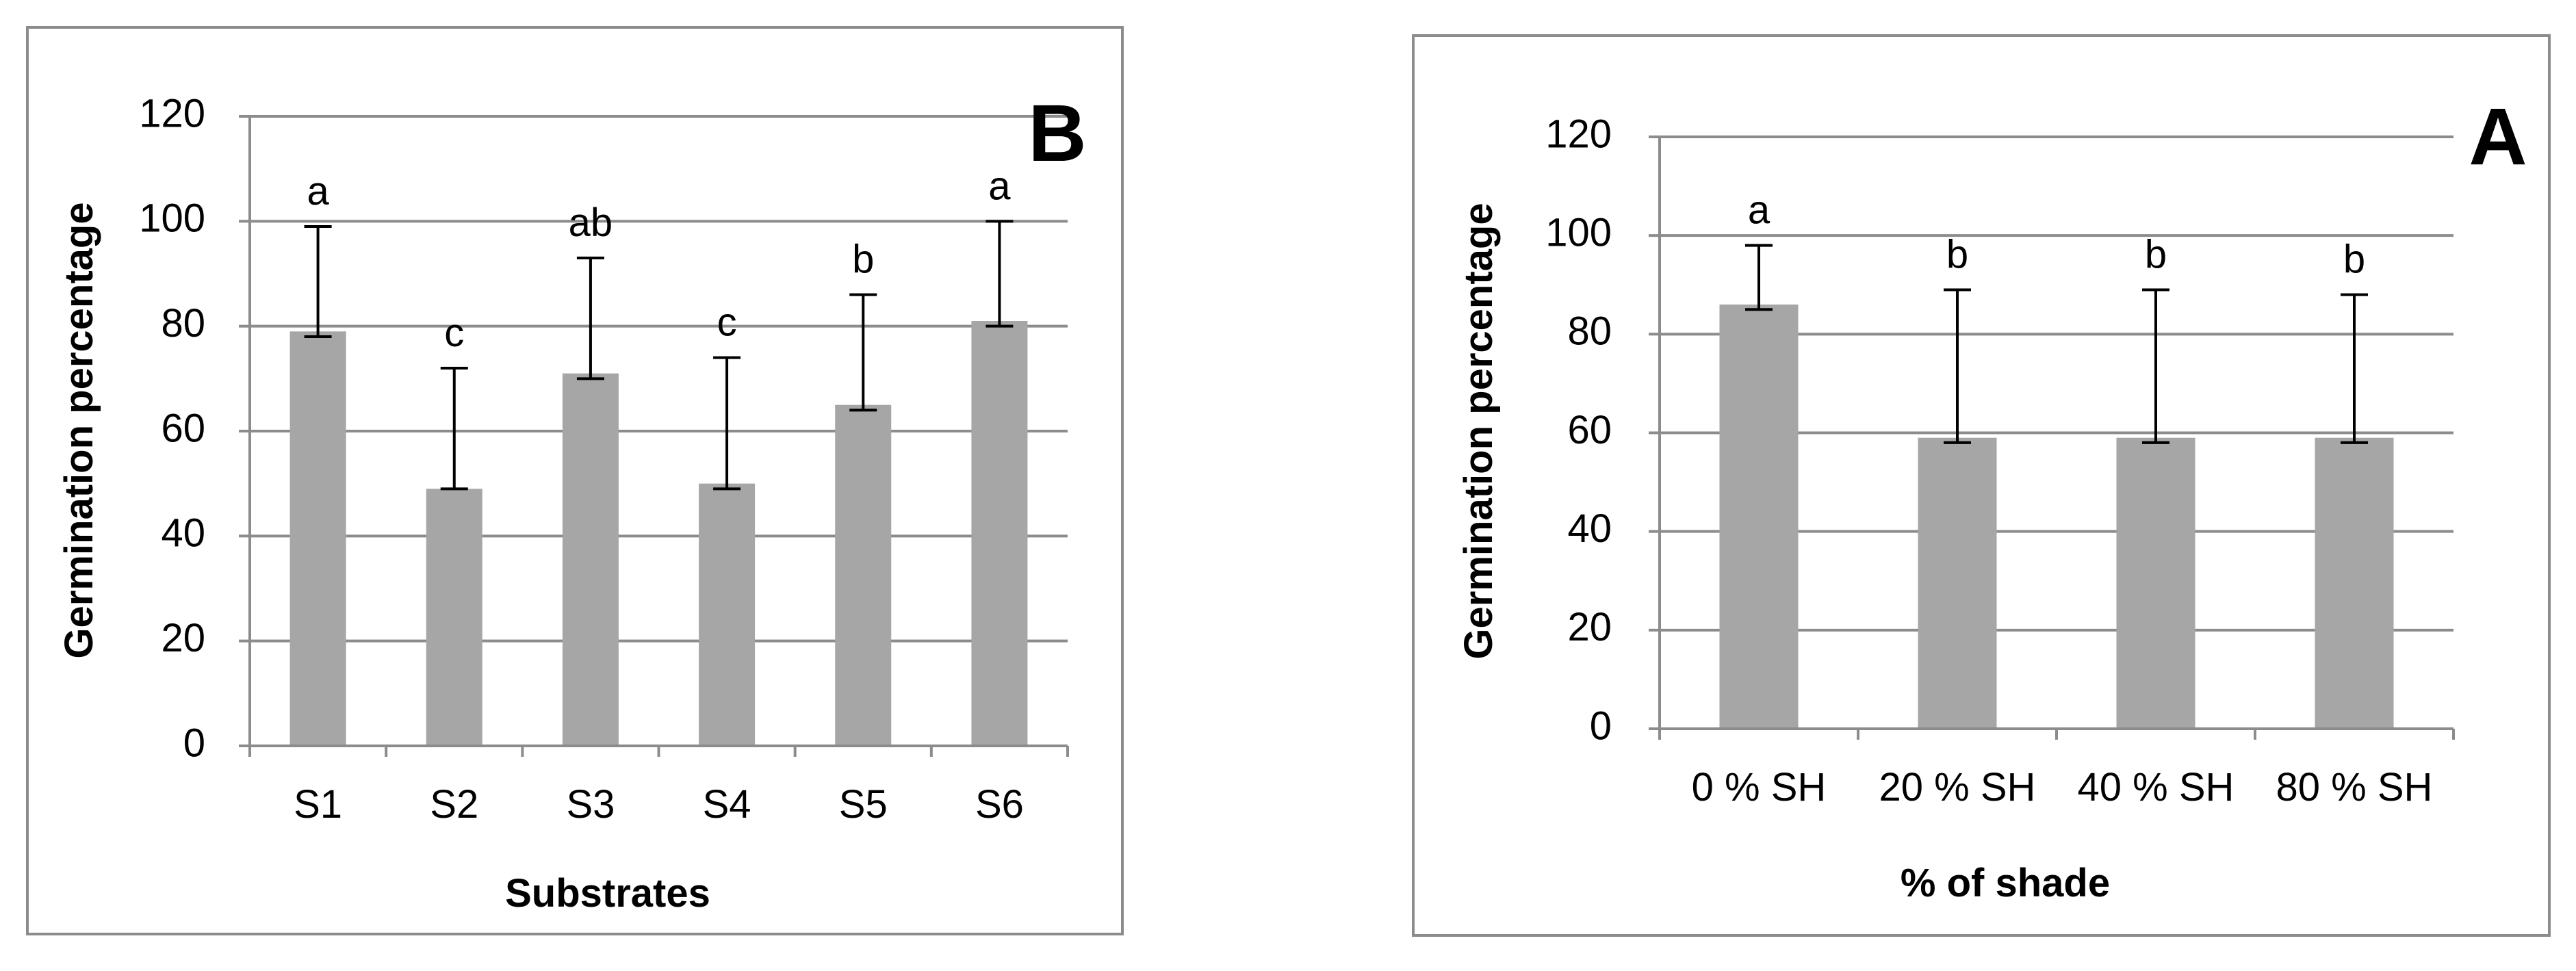 The height and width of the screenshot is (971, 2576). Describe the element at coordinates (2498, 137) in the screenshot. I see `panel-label: A` at that location.